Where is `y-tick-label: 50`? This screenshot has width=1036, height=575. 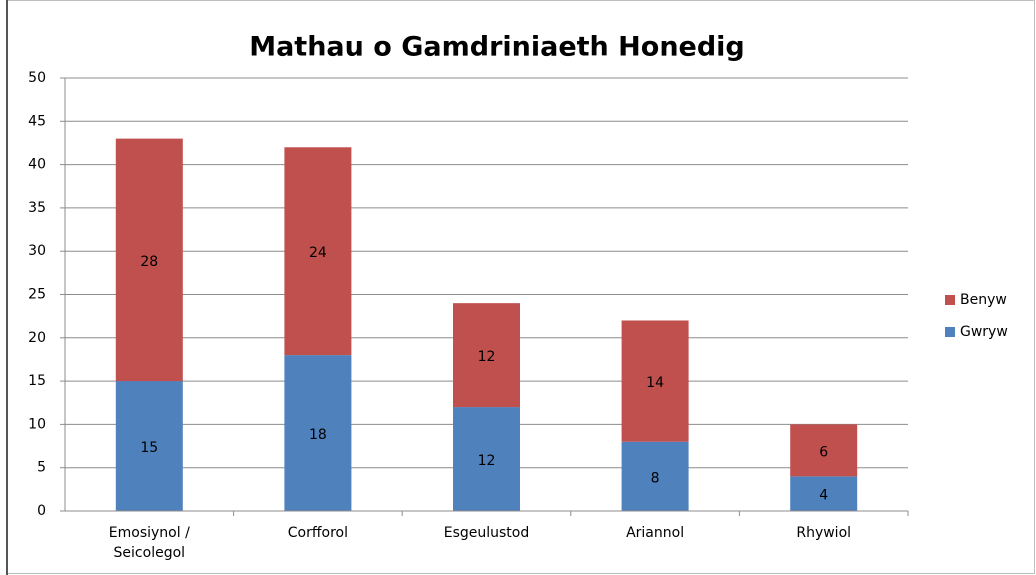
y-tick-label: 50 is located at coordinates (37, 78).